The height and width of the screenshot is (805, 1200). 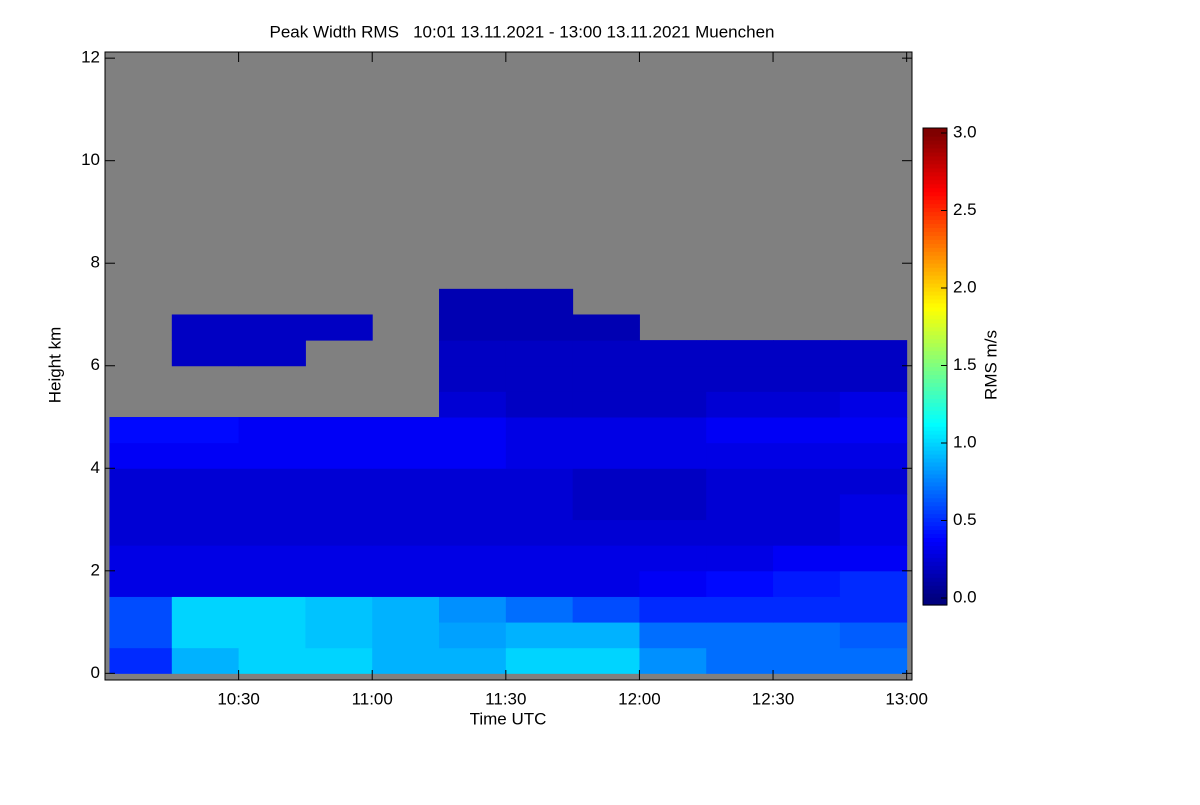 What do you see at coordinates (95, 569) in the screenshot?
I see `y-tick-label: 2` at bounding box center [95, 569].